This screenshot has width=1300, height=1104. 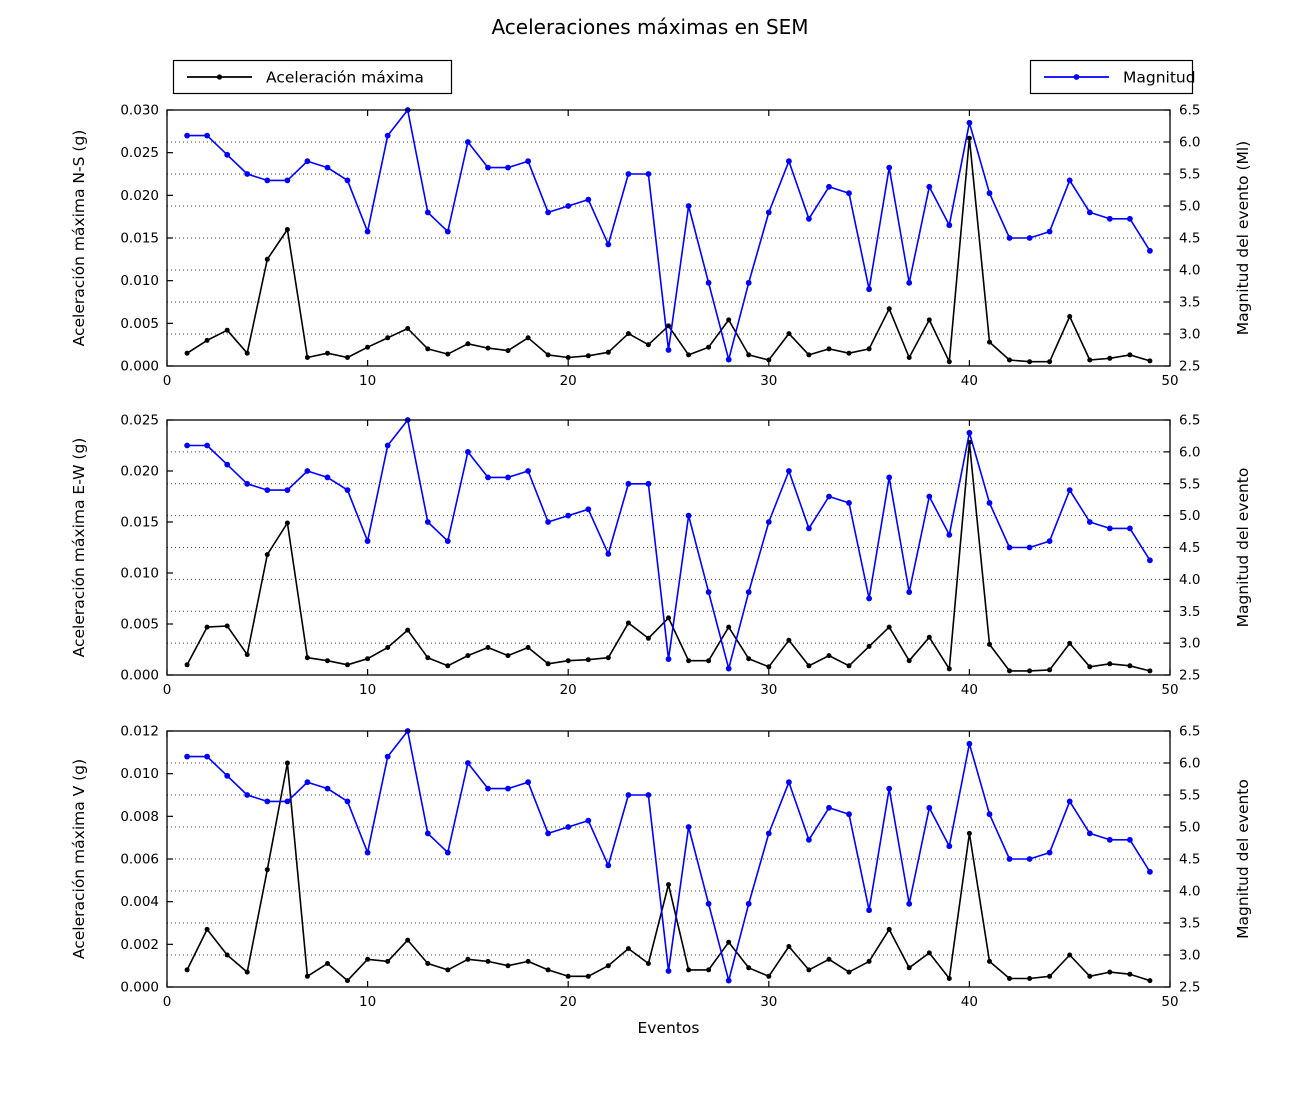 I want to click on legend-label-aceleracion: Aceleración máxima, so click(x=345, y=78).